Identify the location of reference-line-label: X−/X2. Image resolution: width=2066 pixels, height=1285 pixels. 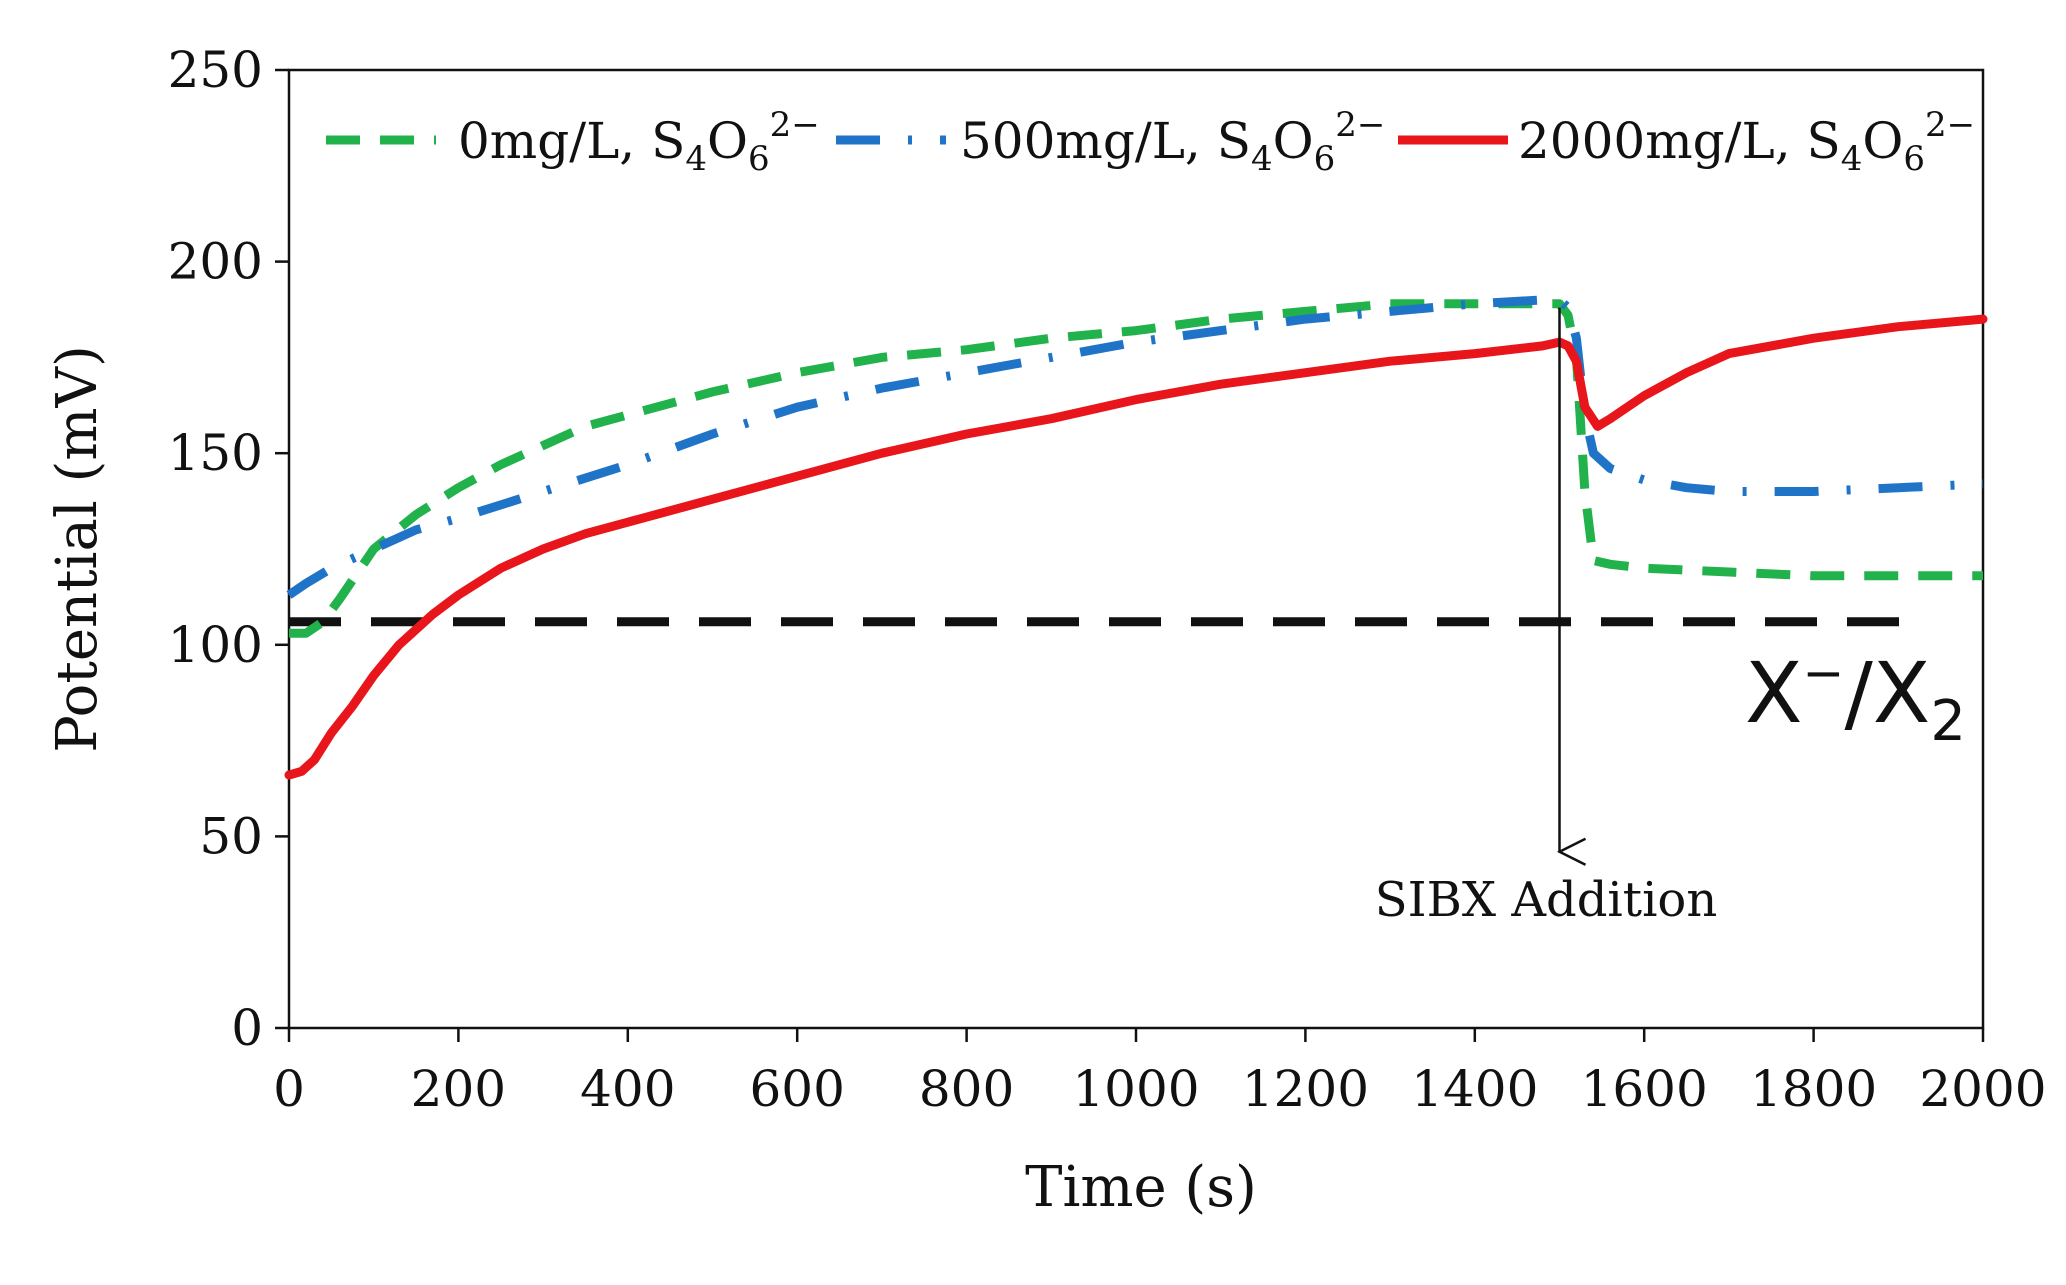
(1855, 699).